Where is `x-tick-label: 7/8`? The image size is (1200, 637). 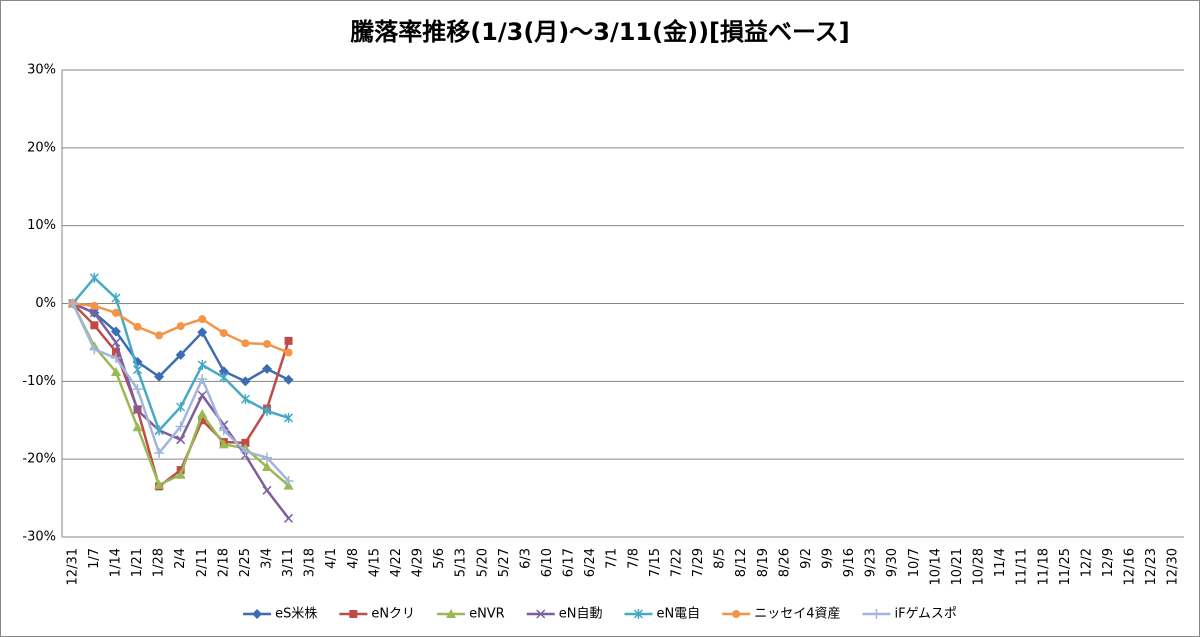
x-tick-label: 7/8 is located at coordinates (633, 558).